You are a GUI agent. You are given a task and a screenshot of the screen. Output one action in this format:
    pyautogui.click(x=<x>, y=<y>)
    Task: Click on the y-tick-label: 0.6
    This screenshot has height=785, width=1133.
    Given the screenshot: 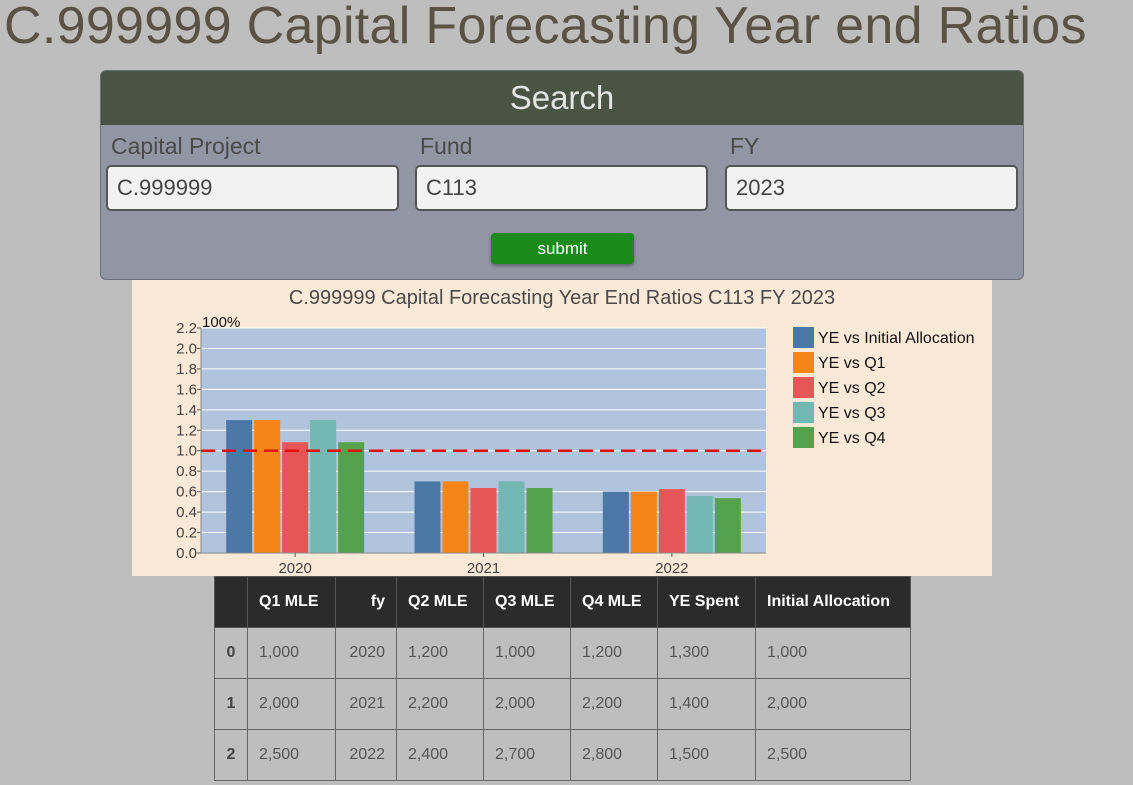 What is the action you would take?
    pyautogui.click(x=186, y=492)
    